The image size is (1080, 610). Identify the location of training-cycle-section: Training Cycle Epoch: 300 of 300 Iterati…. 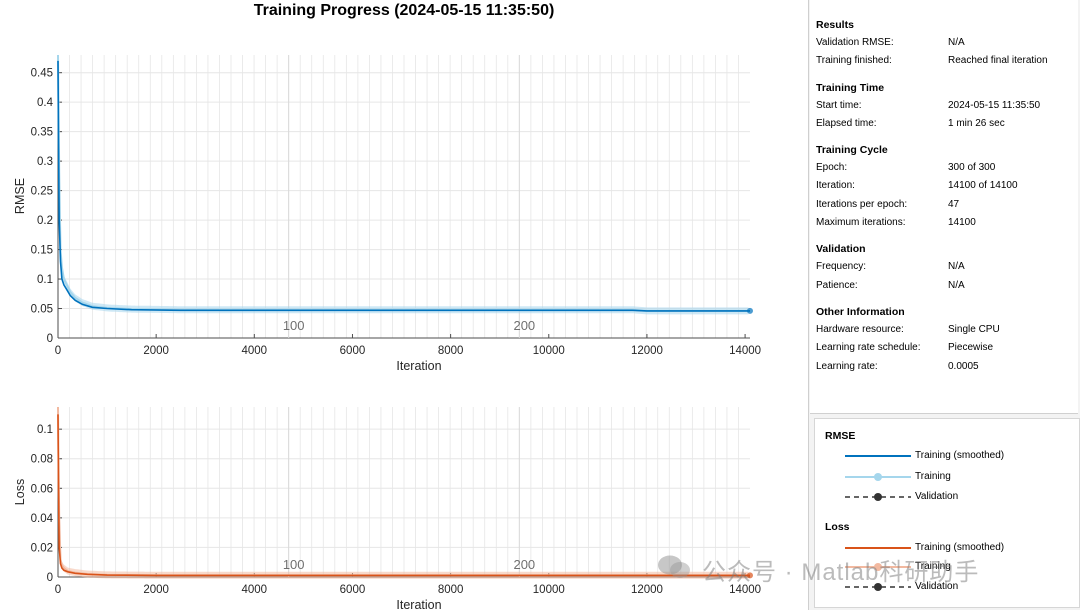
(947, 186).